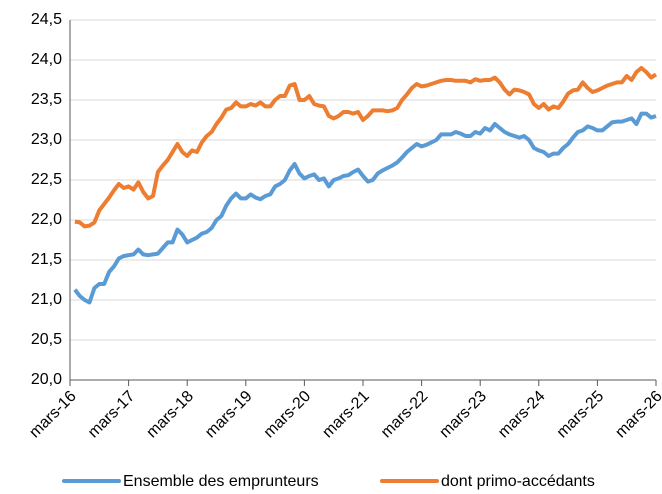  What do you see at coordinates (46, 299) in the screenshot?
I see `y-tick-label: 21,0` at bounding box center [46, 299].